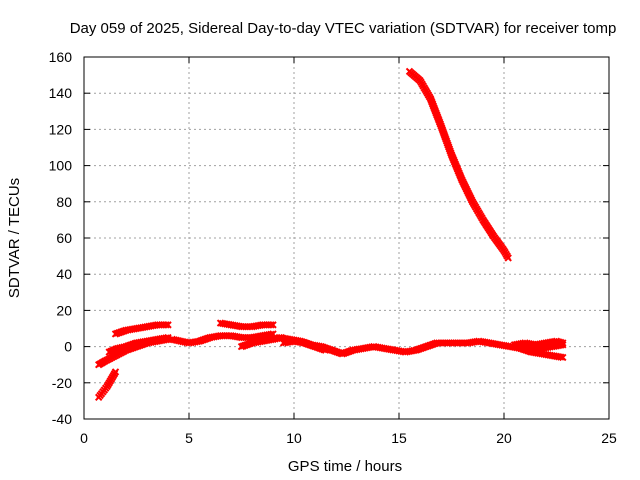  Describe the element at coordinates (64, 274) in the screenshot. I see `y-tick-label: 40` at that location.